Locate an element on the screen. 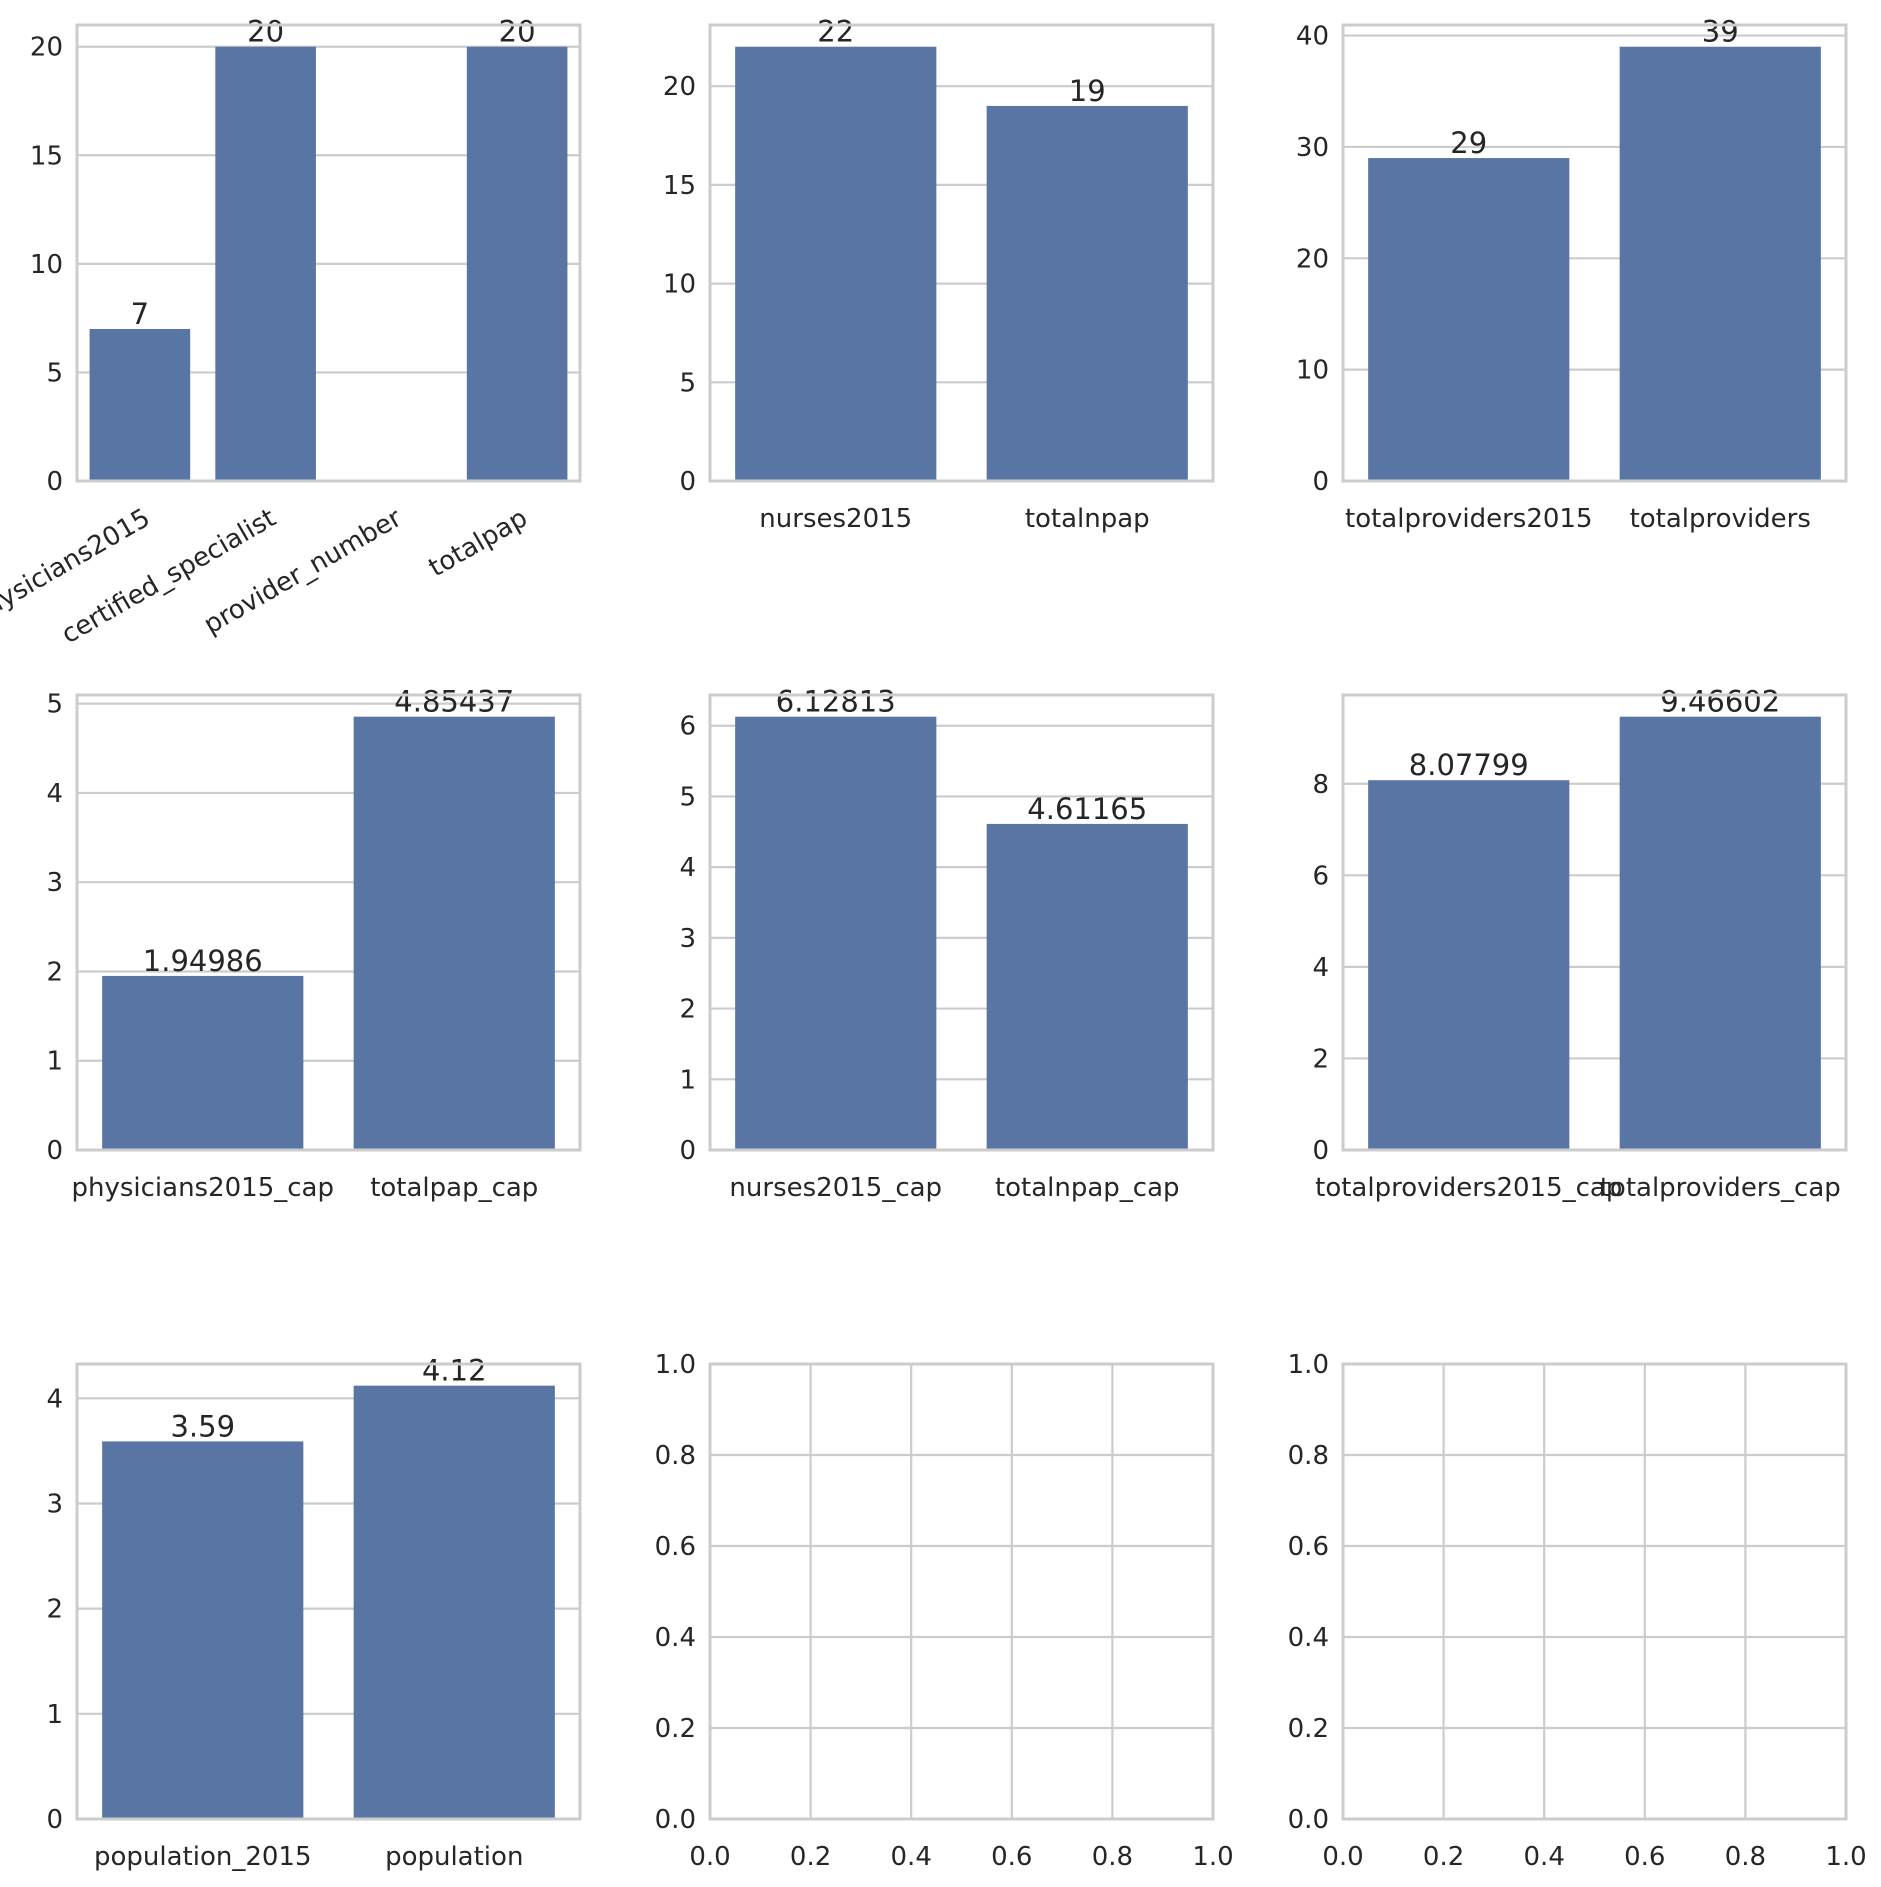 The width and height of the screenshot is (1881, 1887). chart-panel-9: 0.0 0.2 0.4 0.6 0.8 1.0 0.0 0.2 0.4 0.6 0.8 1.0 is located at coordinates (1577, 1611).